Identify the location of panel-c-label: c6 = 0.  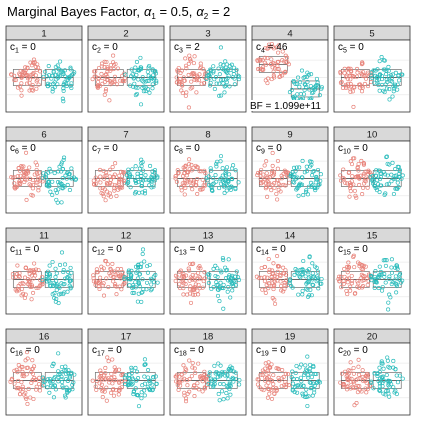
(23, 149).